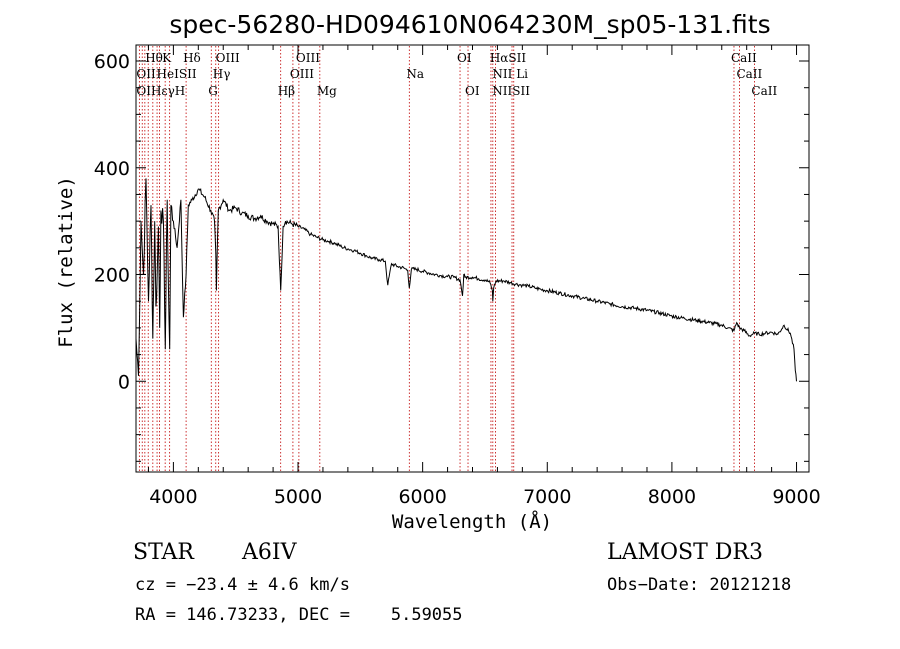 This screenshot has width=900, height=649. What do you see at coordinates (472, 521) in the screenshot?
I see `x-axis-label: Wavelength (Å)` at bounding box center [472, 521].